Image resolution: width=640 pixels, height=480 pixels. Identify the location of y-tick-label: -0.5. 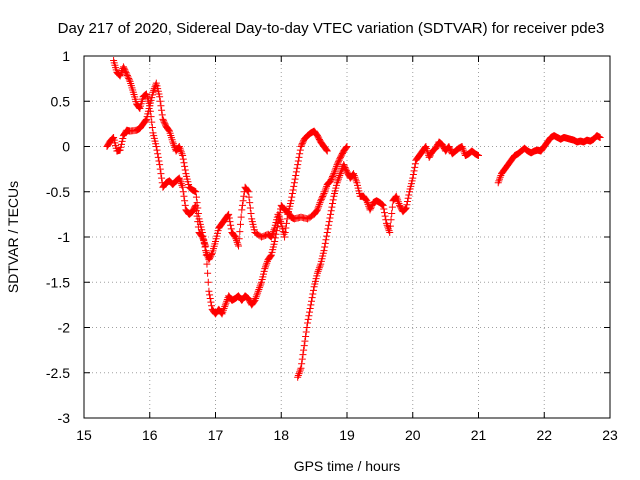
(58, 192).